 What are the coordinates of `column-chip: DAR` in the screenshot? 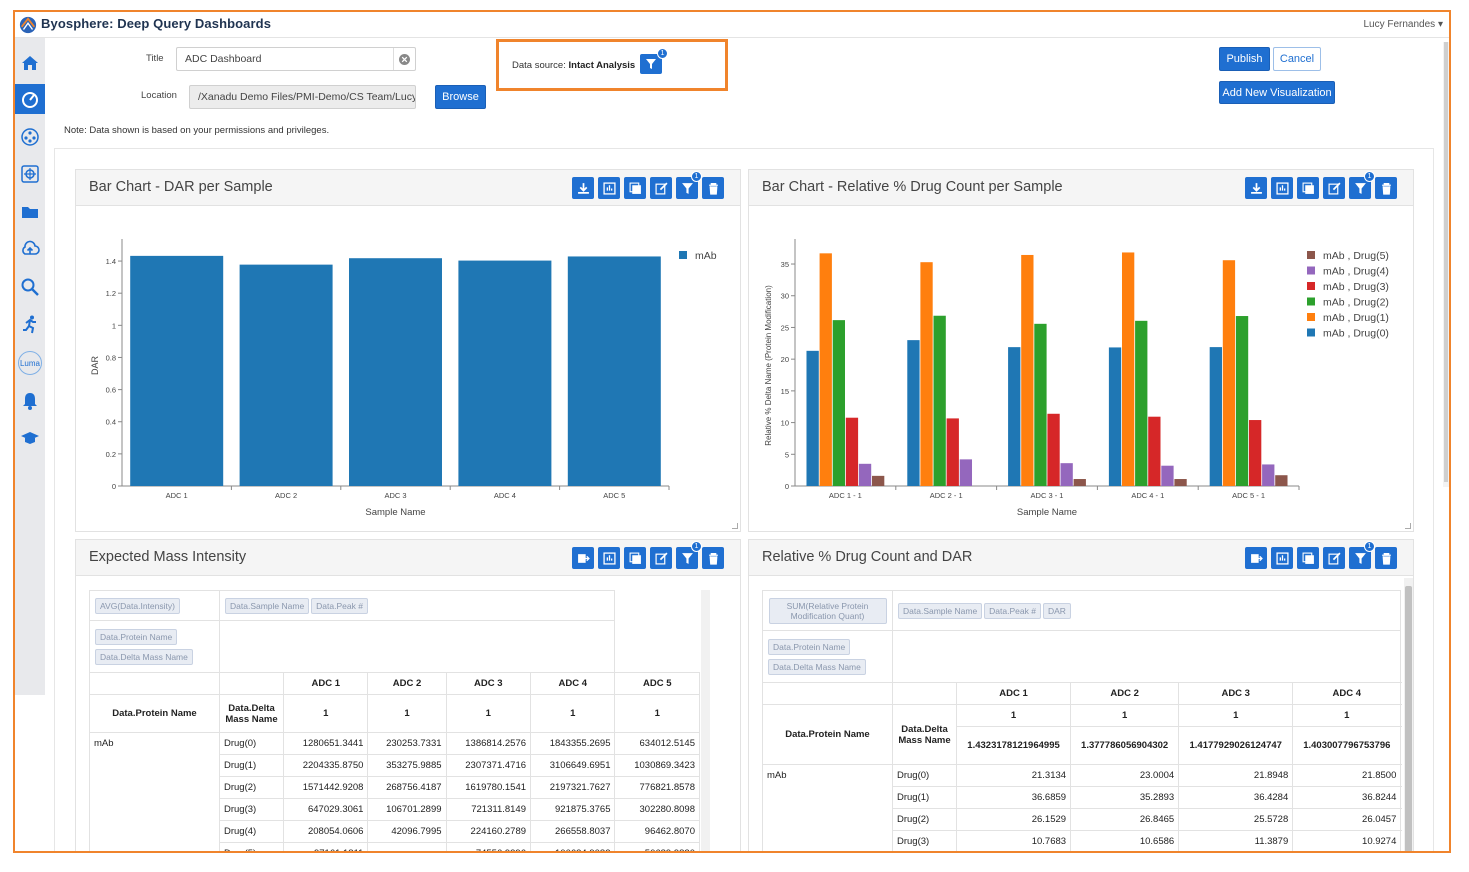 It's located at (1056, 610).